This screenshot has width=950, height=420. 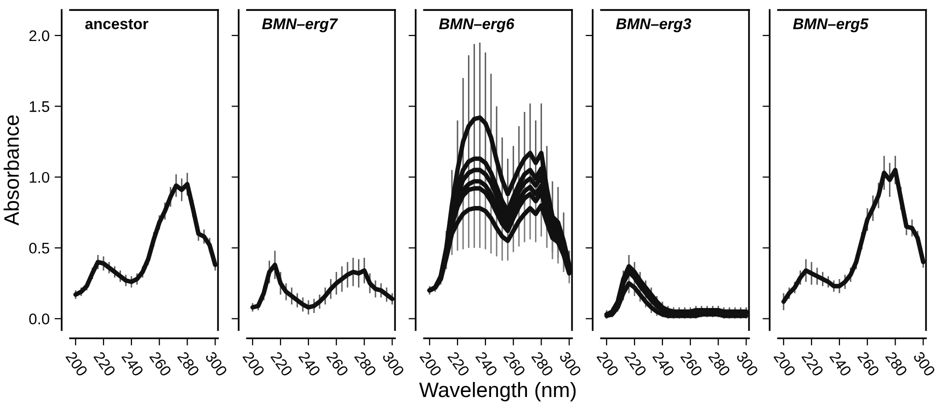 What do you see at coordinates (497, 392) in the screenshot?
I see `x-axis-title: Wavelength (nm)` at bounding box center [497, 392].